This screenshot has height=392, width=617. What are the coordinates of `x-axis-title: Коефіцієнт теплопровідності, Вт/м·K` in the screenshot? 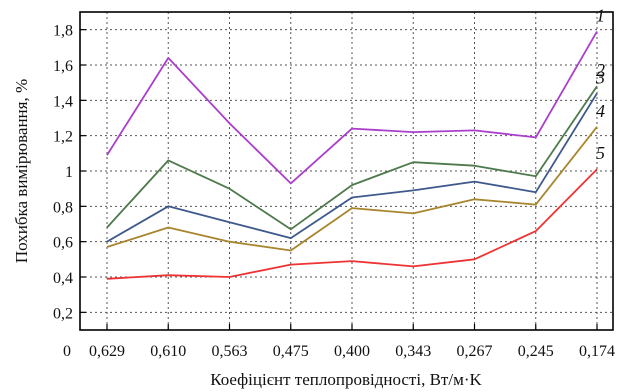 It's located at (346, 379).